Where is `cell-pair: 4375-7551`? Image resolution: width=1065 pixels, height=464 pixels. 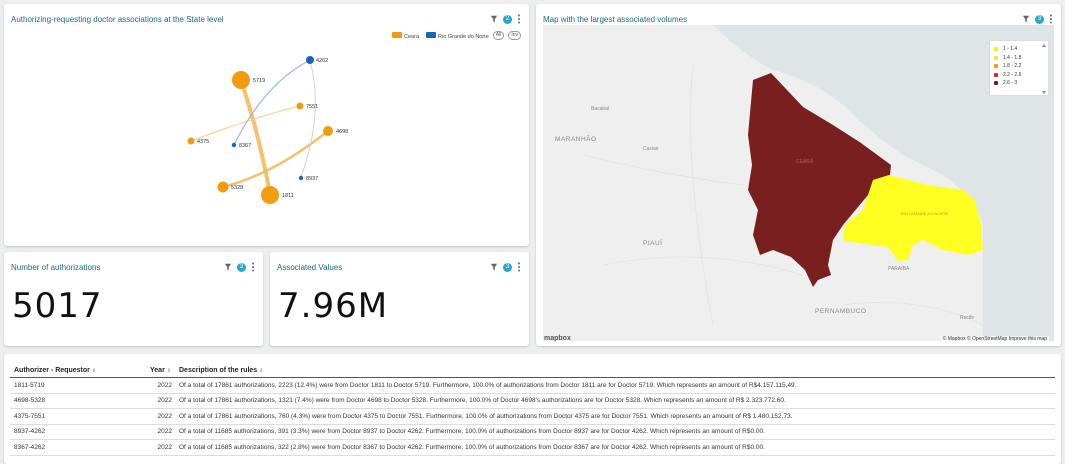
cell-pair: 4375-7551 is located at coordinates (78, 416).